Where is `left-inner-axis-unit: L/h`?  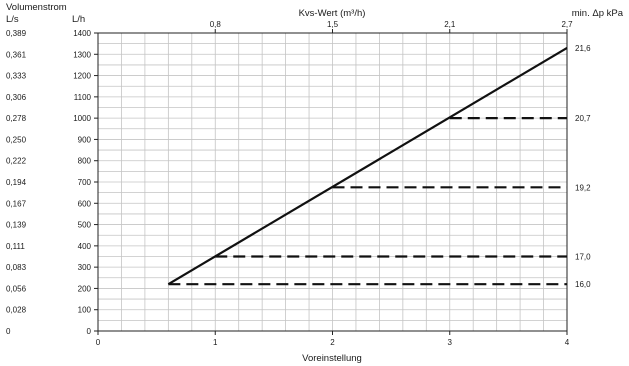 left-inner-axis-unit: L/h is located at coordinates (78, 19).